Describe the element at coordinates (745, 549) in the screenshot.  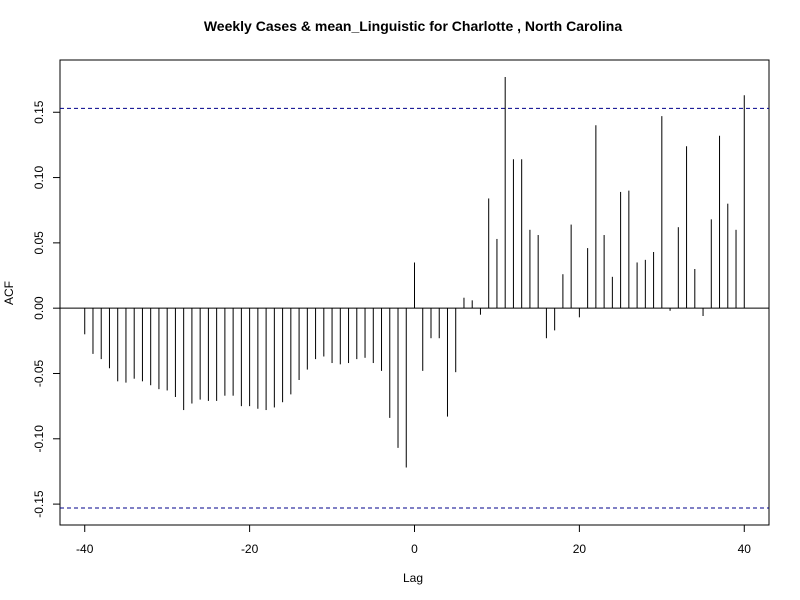
I see `x-tick-label: 40` at that location.